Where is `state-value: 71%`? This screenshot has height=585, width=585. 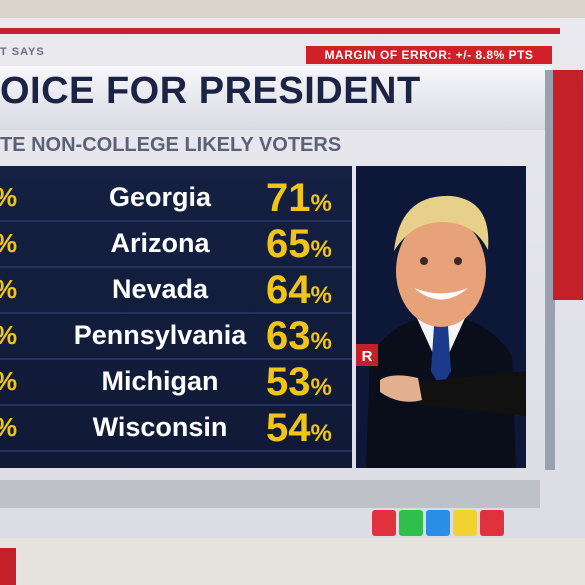
state-value: 71% is located at coordinates (299, 198).